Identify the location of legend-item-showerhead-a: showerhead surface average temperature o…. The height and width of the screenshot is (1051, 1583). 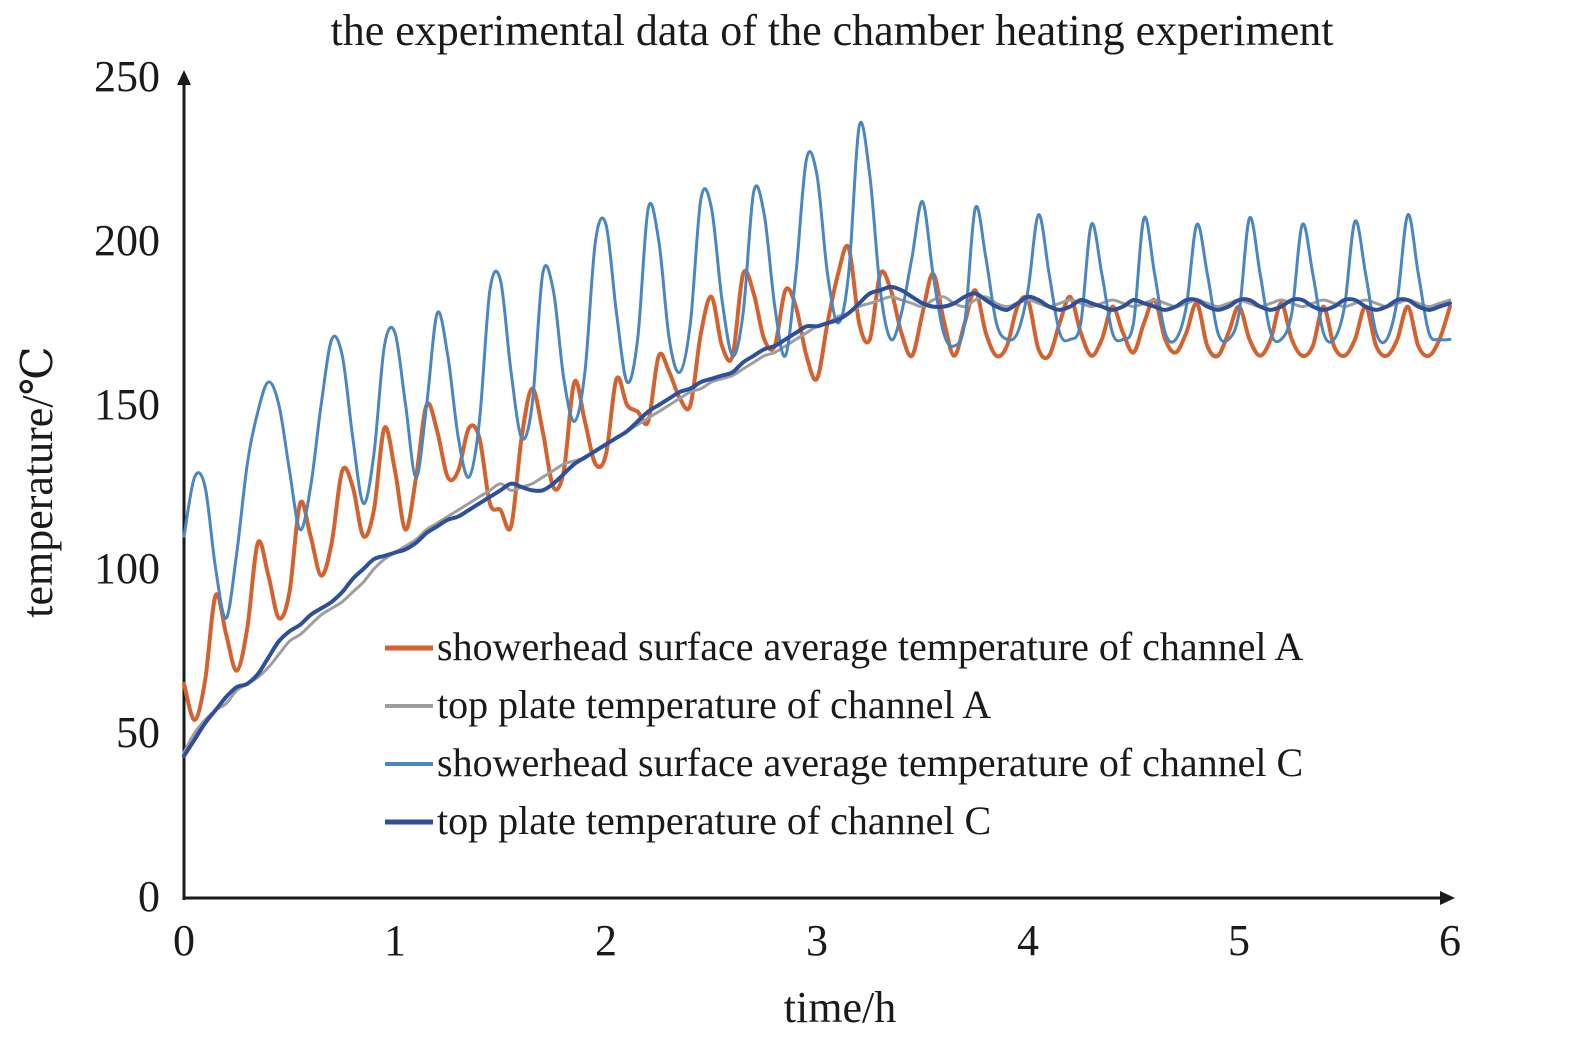
(844, 646).